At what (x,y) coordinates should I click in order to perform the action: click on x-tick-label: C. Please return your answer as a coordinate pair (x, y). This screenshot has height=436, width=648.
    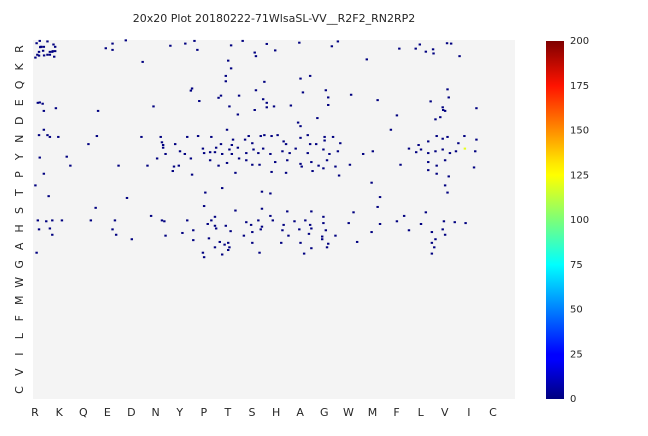
    Looking at the image, I should click on (493, 412).